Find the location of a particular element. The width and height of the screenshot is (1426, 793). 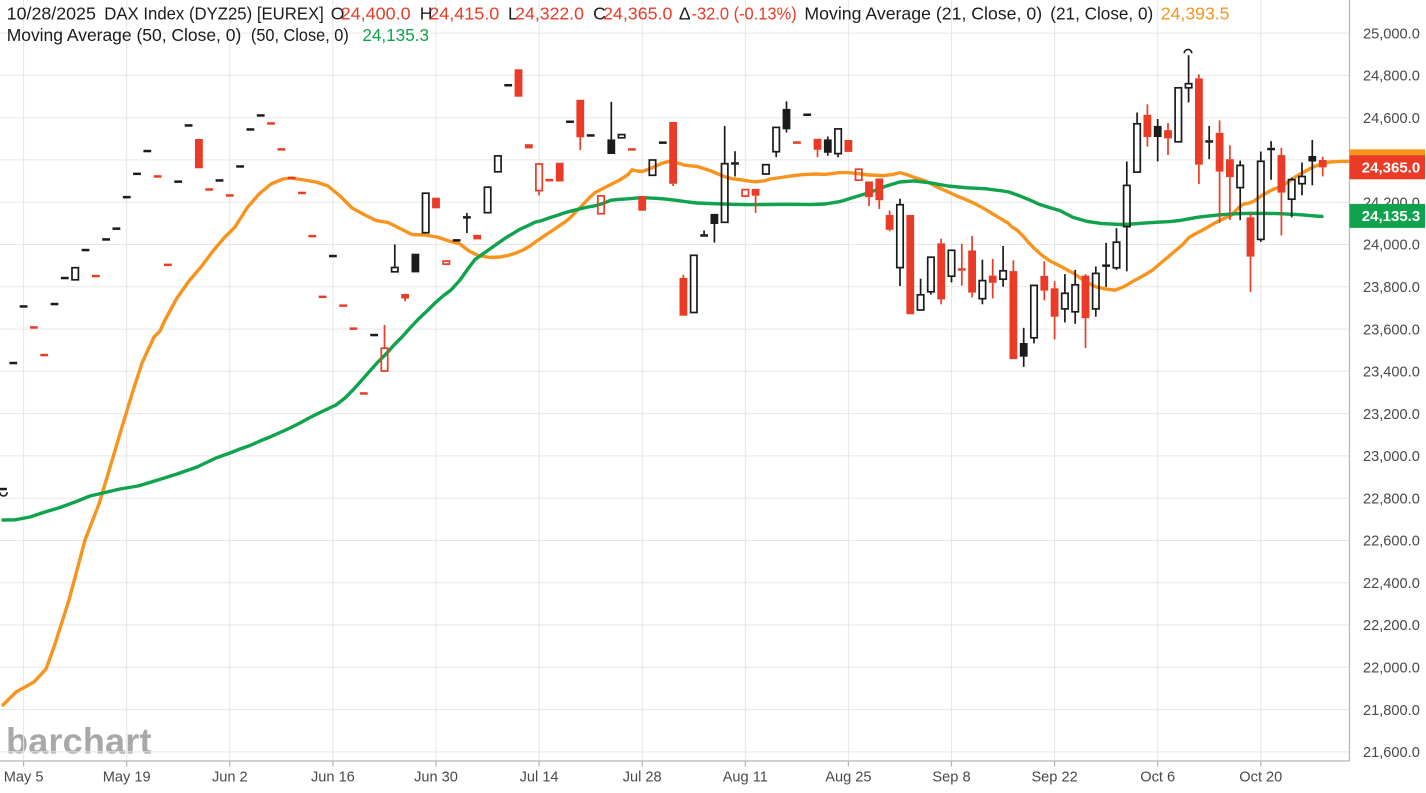

svg-text: (50, Close, 0) is located at coordinates (300, 35).